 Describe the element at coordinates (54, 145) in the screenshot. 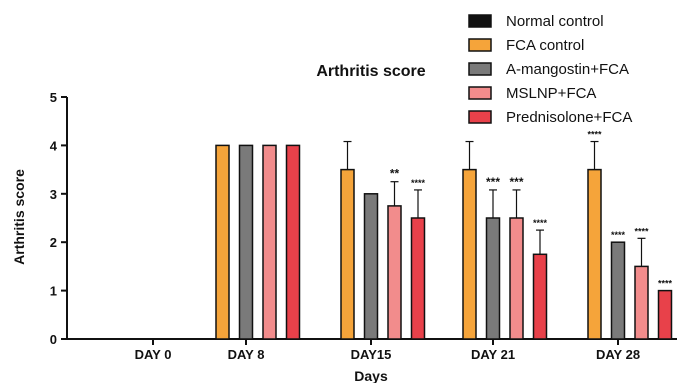

I see `y-tick-label: 4` at that location.